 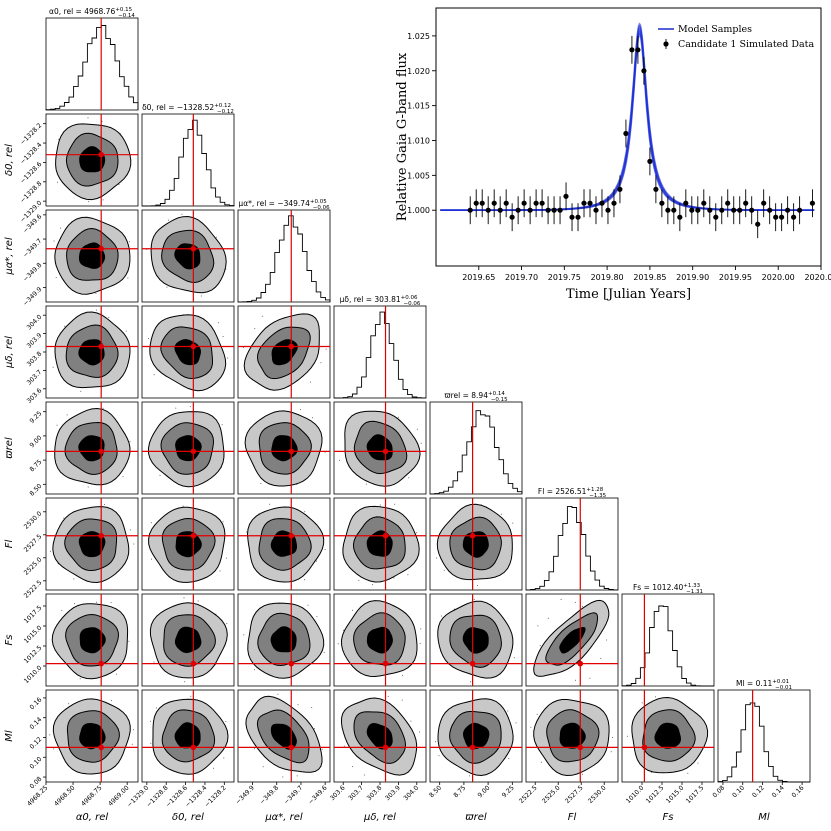 What do you see at coordinates (508, 791) in the screenshot?
I see `x-tick-label: 9.25` at bounding box center [508, 791].